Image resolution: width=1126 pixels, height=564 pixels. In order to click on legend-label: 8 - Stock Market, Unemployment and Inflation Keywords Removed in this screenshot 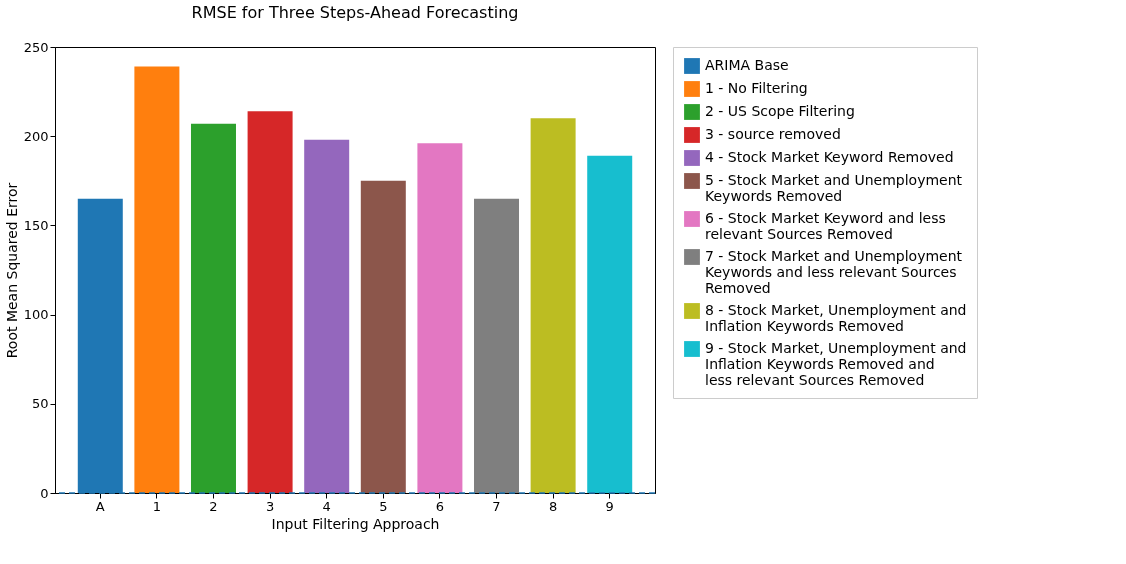, I will do `click(836, 318)`.